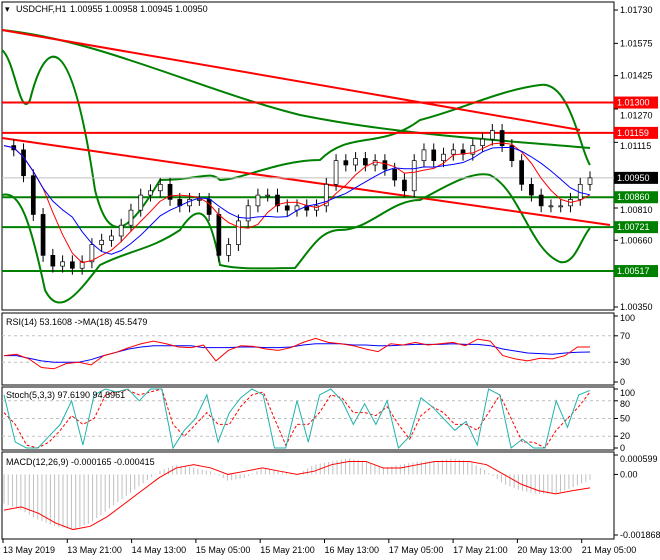 The image size is (660, 560). Describe the element at coordinates (622, 448) in the screenshot. I see `stoch-axis-label: 0` at that location.